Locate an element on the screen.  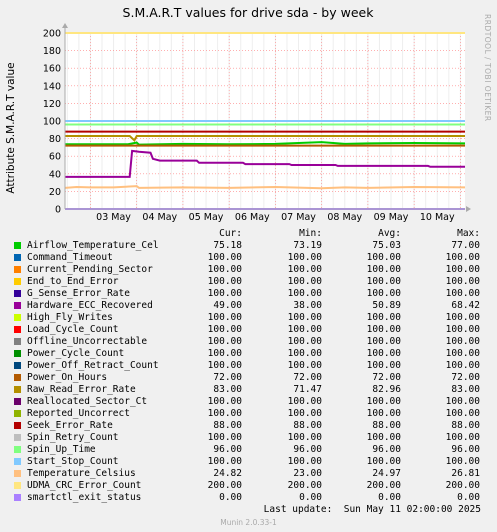
legend-cur-value: 200.00 is located at coordinates (224, 485).